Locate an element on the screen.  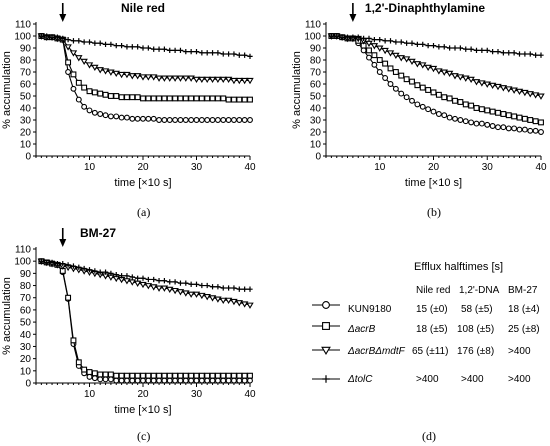
legend-row: ΔtolC >400 >400 >400 is located at coordinates (421, 379).